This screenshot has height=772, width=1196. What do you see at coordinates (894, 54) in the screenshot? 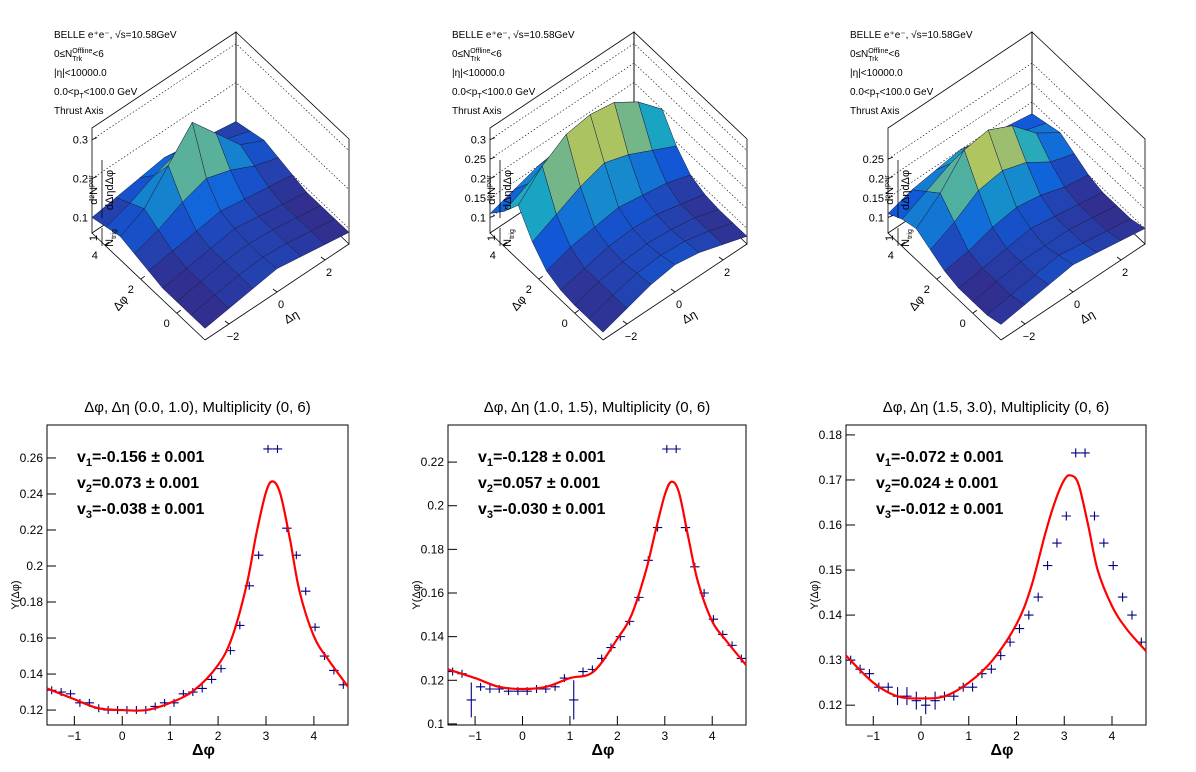
I see `info-text-part: <6` at bounding box center [894, 54].